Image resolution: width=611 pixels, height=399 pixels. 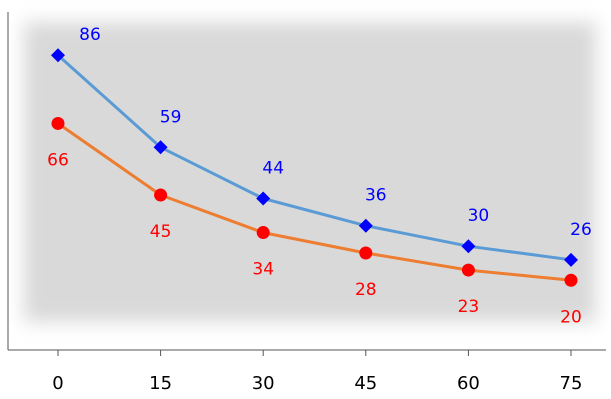 What do you see at coordinates (571, 383) in the screenshot?
I see `x-tick-label: 75` at bounding box center [571, 383].